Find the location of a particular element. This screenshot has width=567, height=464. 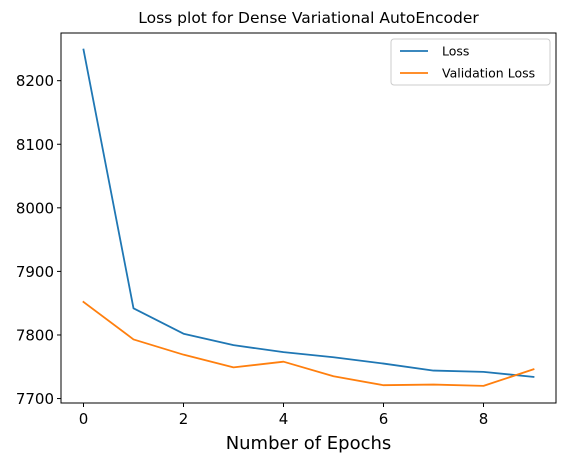

x-axis: 0 2 4 6 8 is located at coordinates (284, 415).